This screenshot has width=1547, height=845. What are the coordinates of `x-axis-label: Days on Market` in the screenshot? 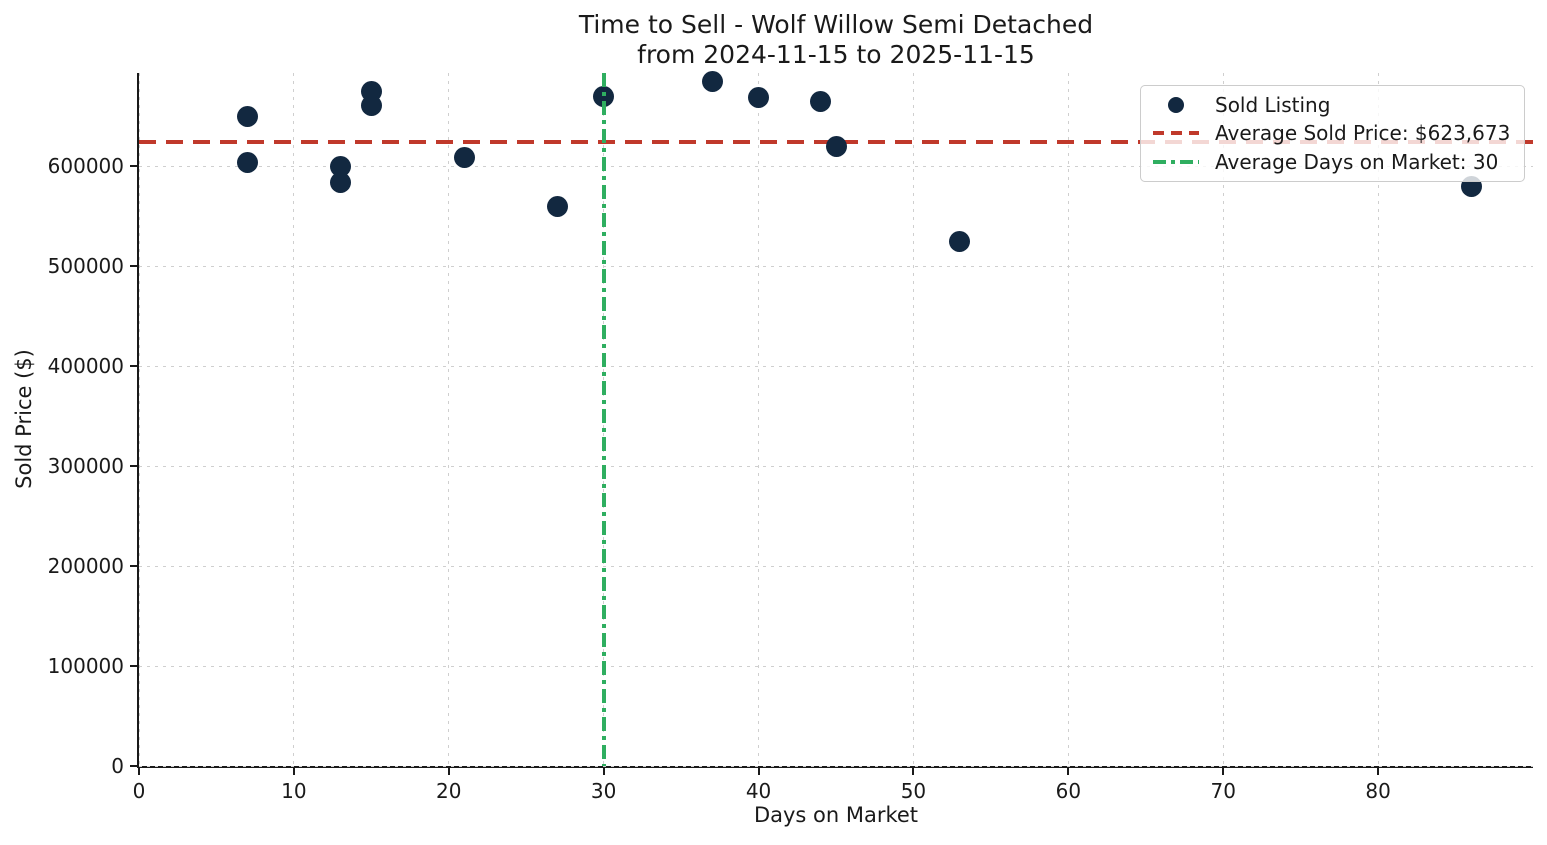 It's located at (836, 815).